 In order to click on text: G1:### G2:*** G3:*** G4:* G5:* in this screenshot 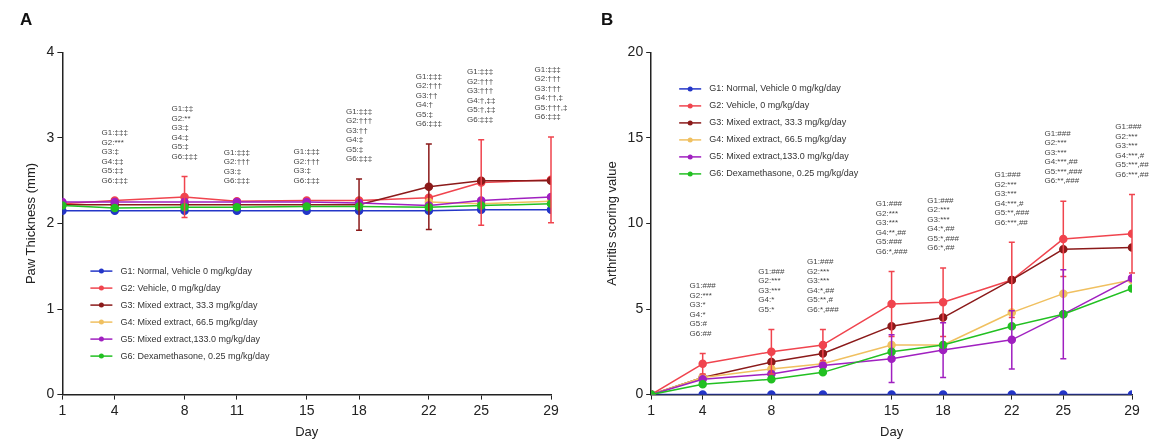, I will do `click(771, 290)`.